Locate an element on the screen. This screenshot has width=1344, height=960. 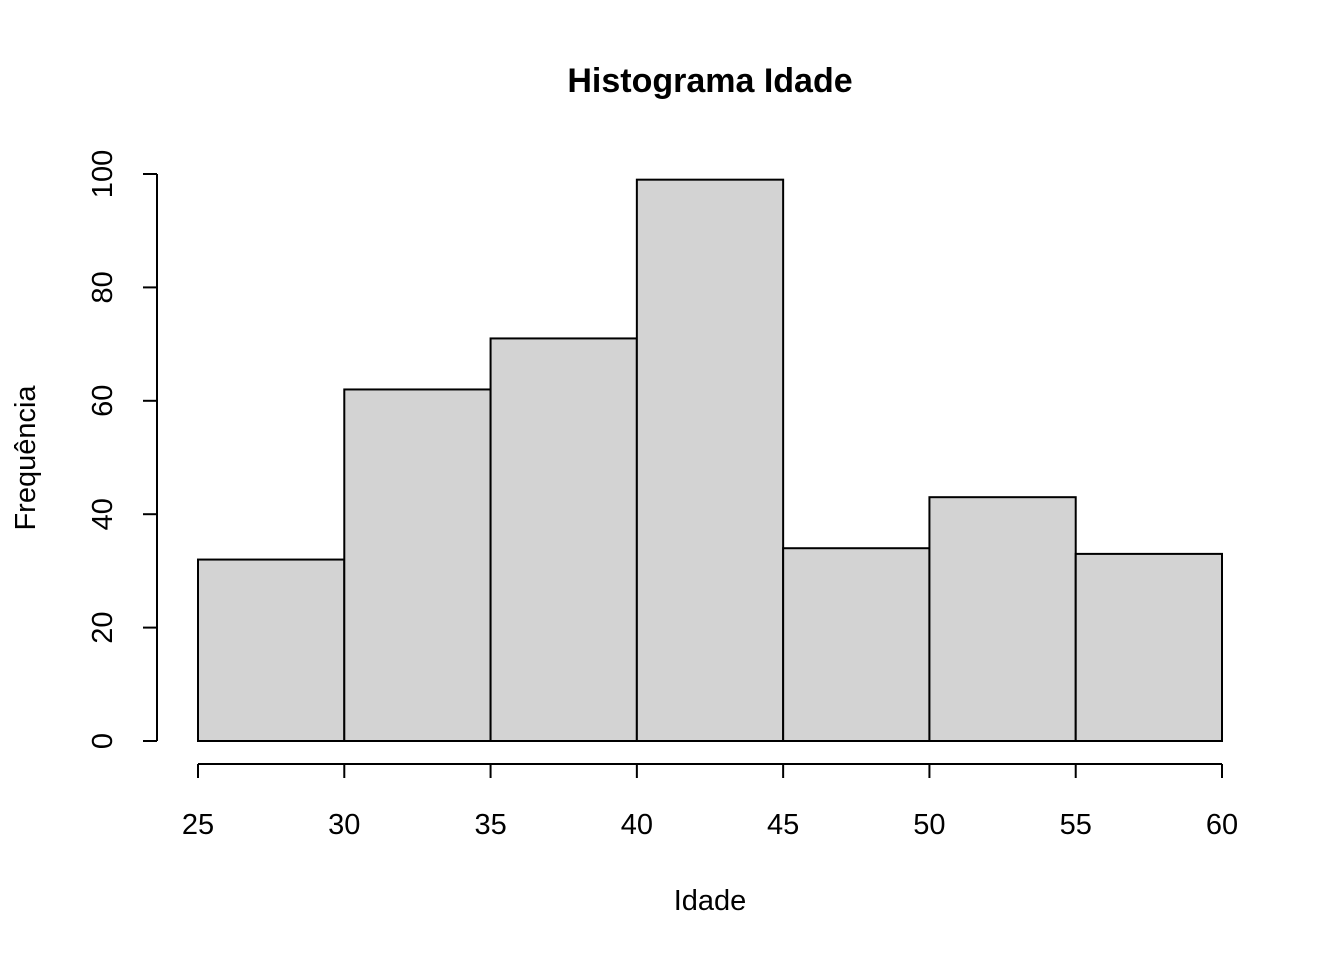
x-tick-label: 35 is located at coordinates (490, 825).